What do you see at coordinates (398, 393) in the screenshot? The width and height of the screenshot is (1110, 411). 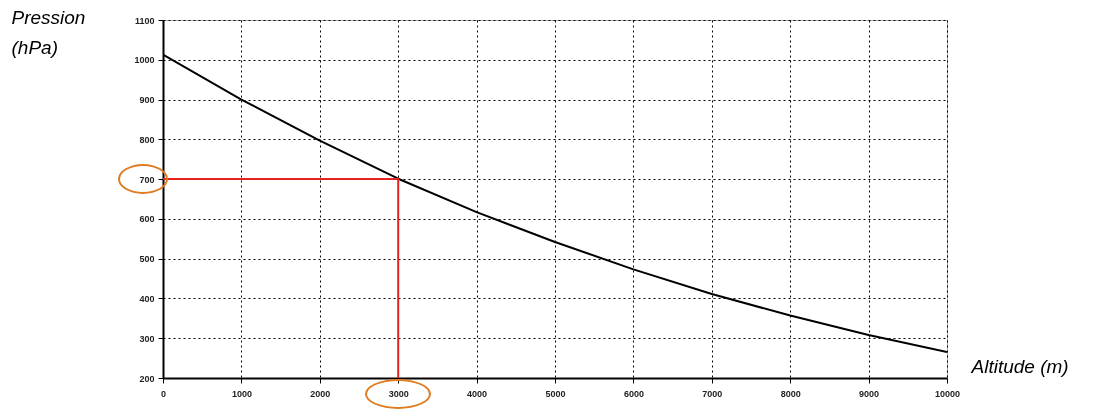 I see `x-tick-label: 3000` at bounding box center [398, 393].